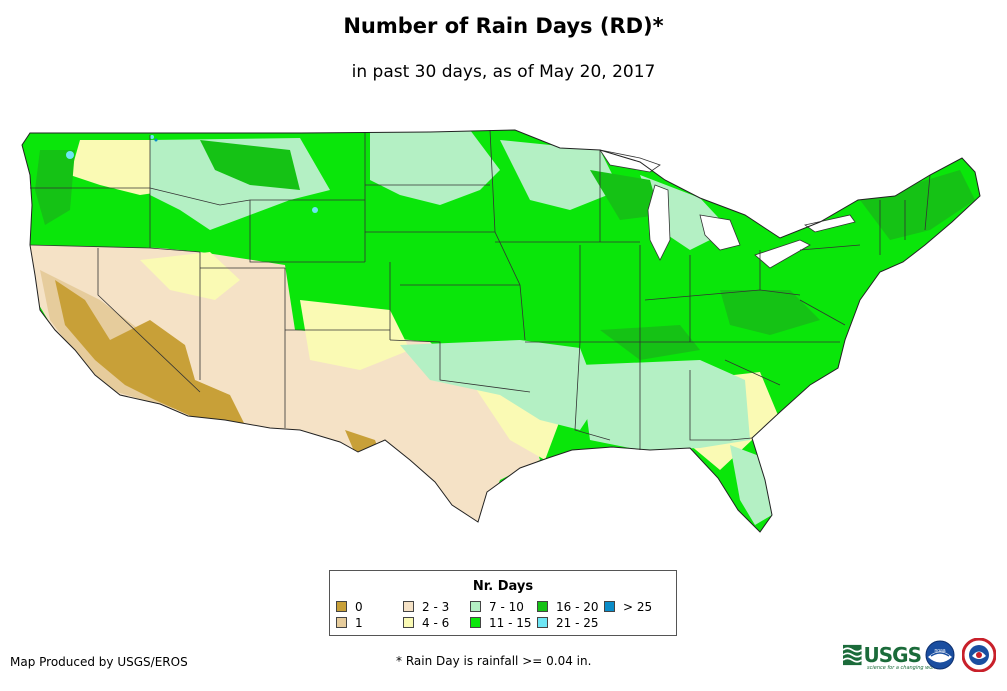  I want to click on legend-label: 11 - 15, so click(510, 623).